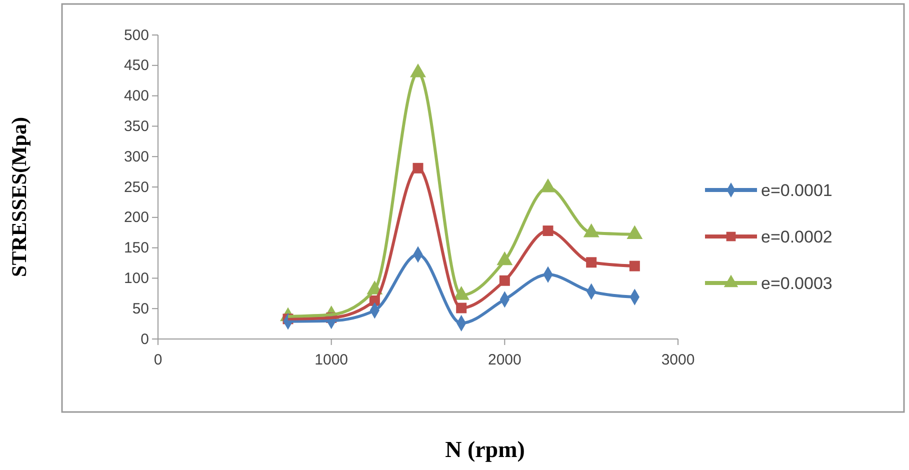 The image size is (909, 470). I want to click on x-tick-label: 0, so click(158, 360).